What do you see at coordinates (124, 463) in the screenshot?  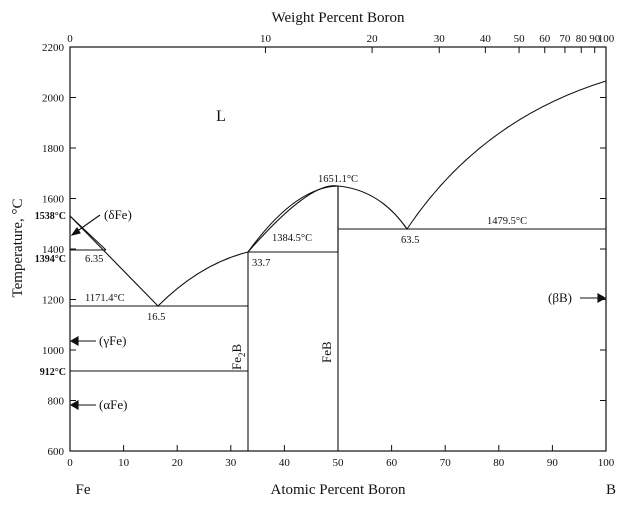 I see `x-tick-label: 10` at bounding box center [124, 463].